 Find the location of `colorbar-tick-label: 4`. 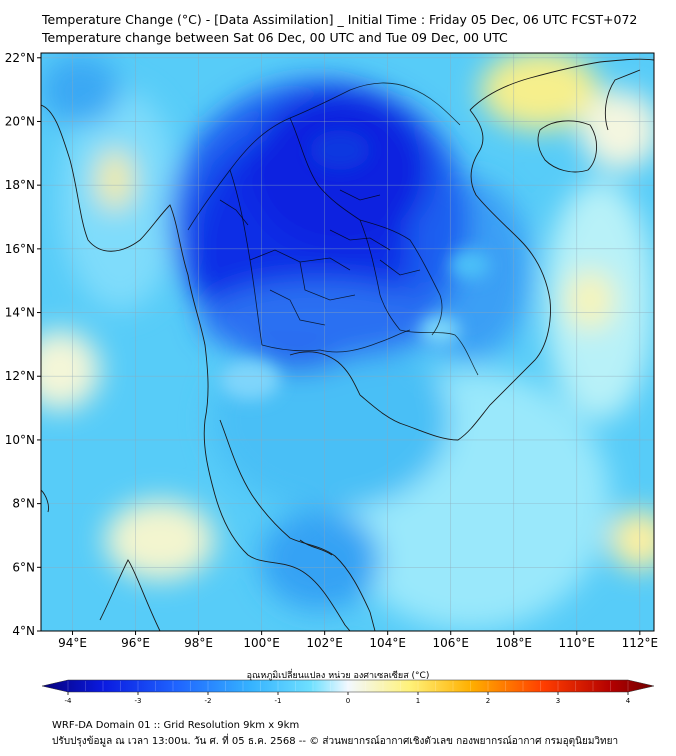

colorbar-tick-label: 4 is located at coordinates (628, 701).